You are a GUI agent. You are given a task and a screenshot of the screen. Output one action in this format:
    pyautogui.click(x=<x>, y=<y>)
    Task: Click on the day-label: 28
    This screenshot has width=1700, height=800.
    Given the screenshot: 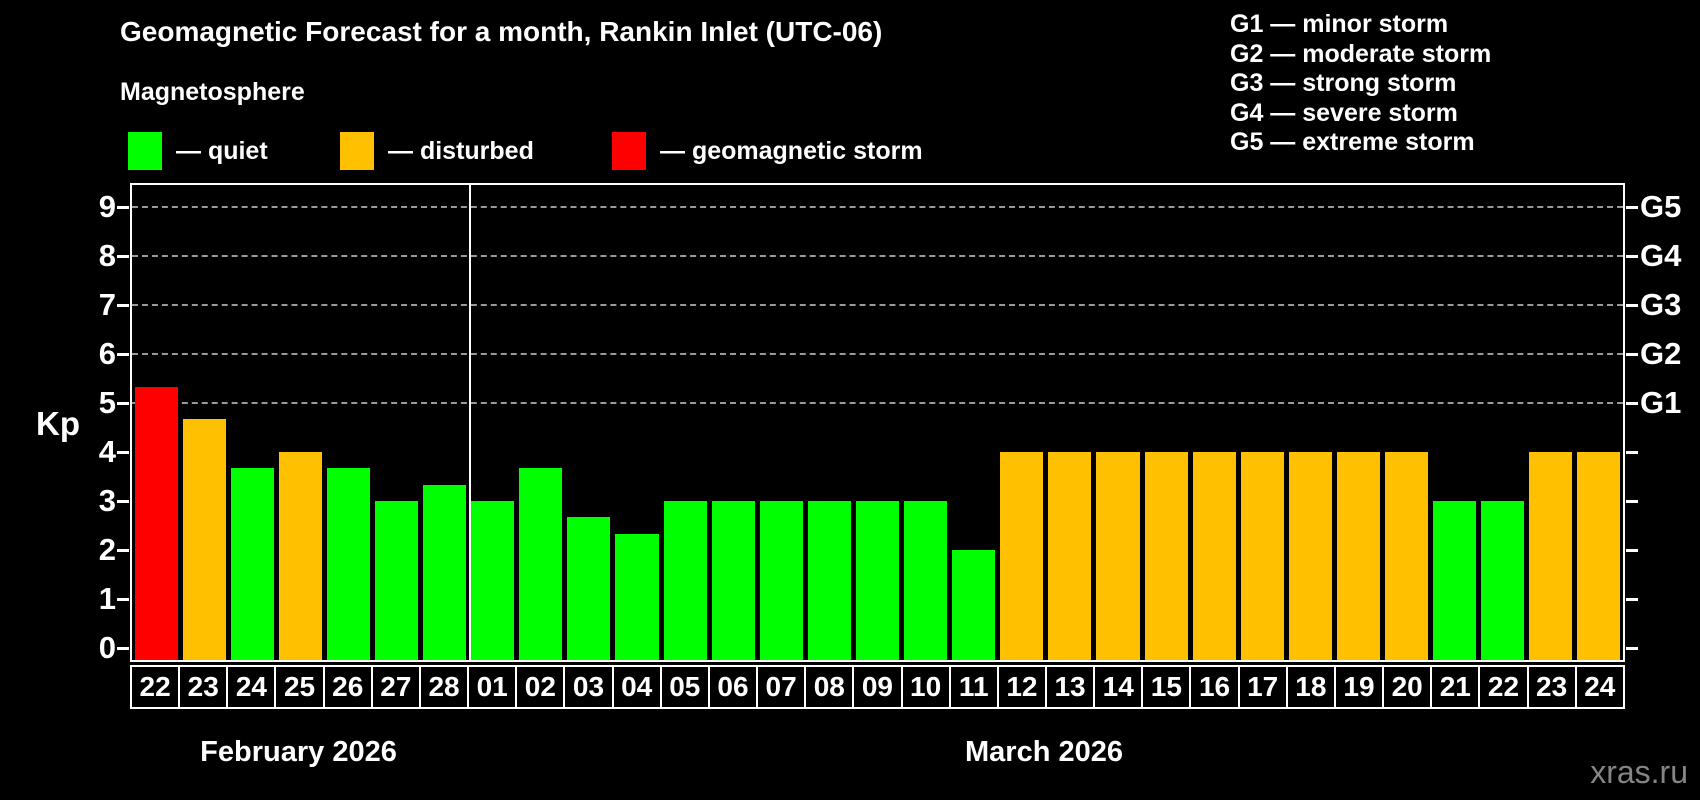 What is the action you would take?
    pyautogui.click(x=445, y=687)
    